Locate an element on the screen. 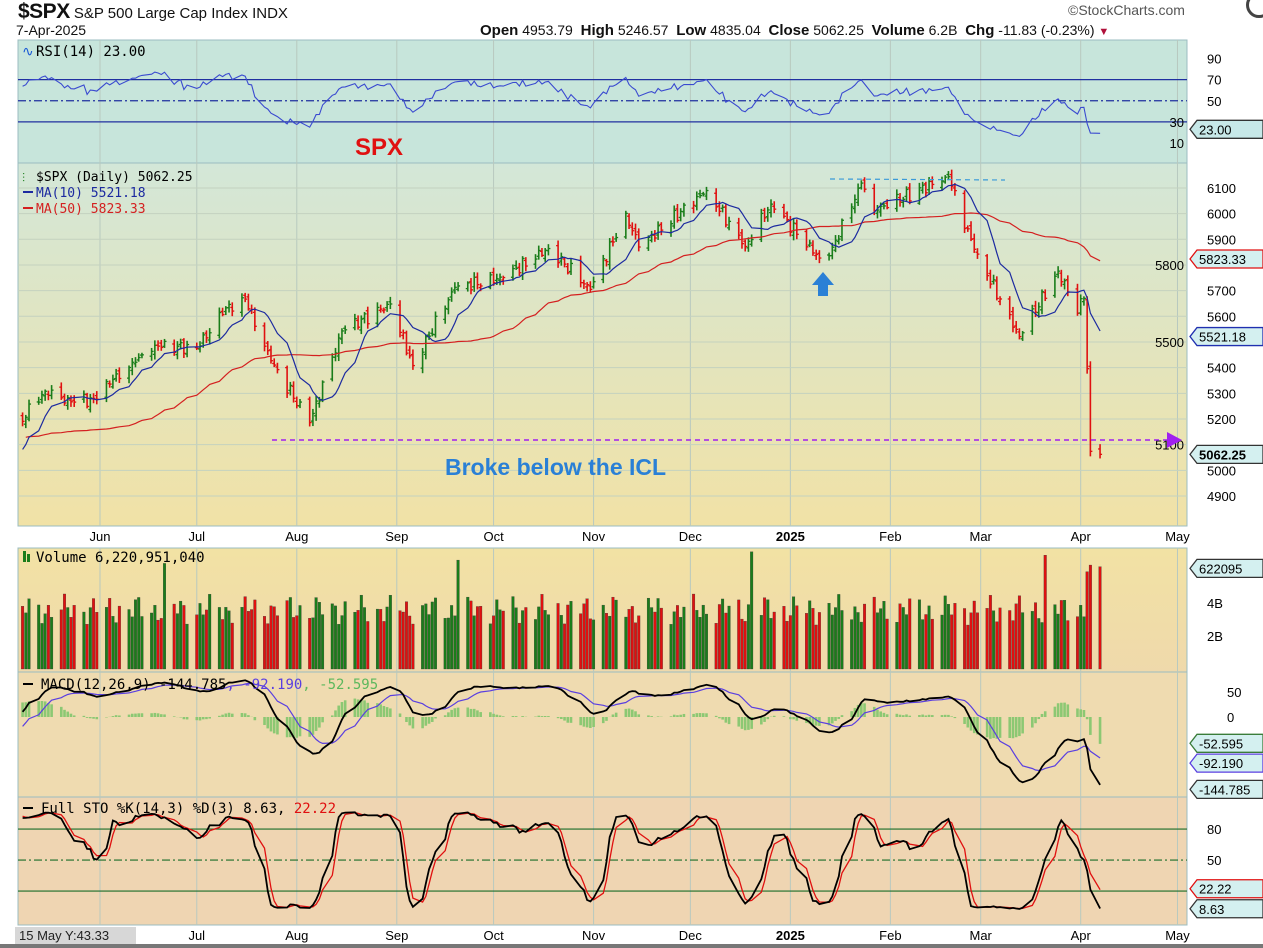  stockcharts-brand: ©StockCharts.com is located at coordinates (1126, 10).